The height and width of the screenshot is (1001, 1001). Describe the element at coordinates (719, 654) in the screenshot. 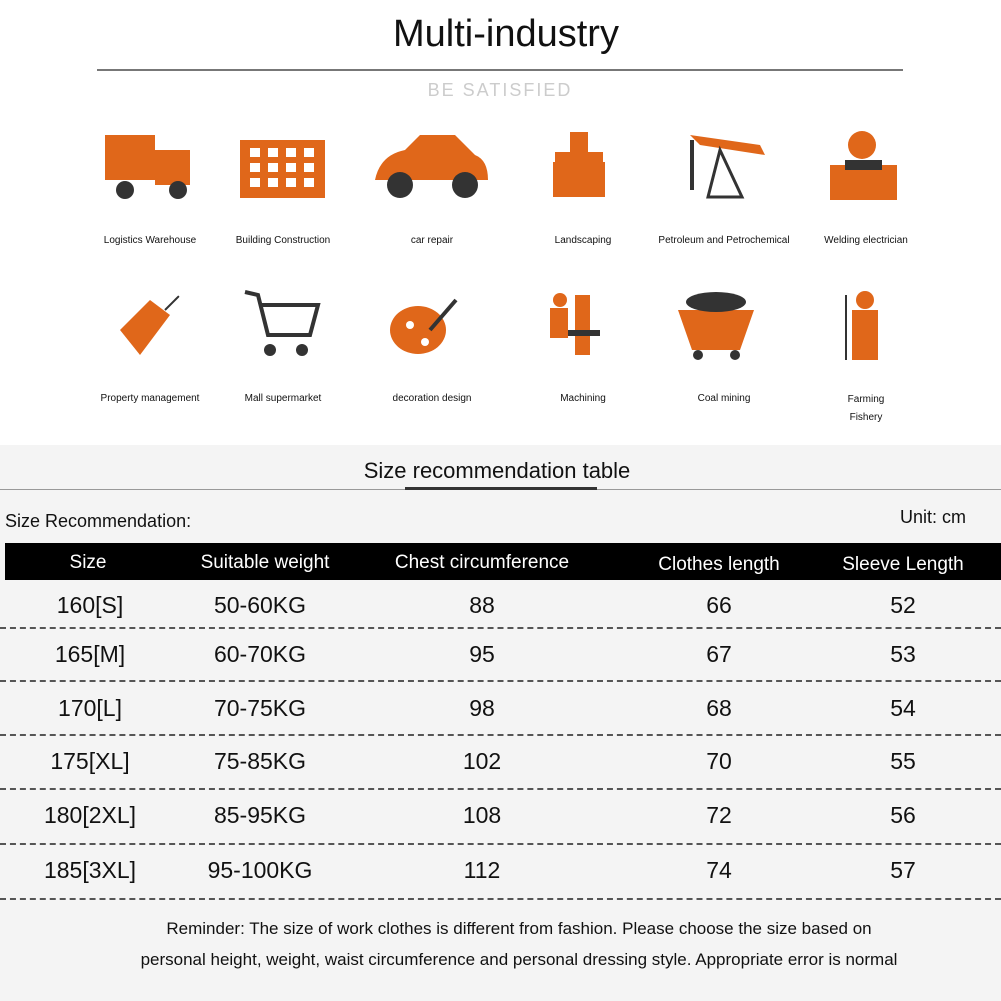

I see `table-cell: 67` at that location.